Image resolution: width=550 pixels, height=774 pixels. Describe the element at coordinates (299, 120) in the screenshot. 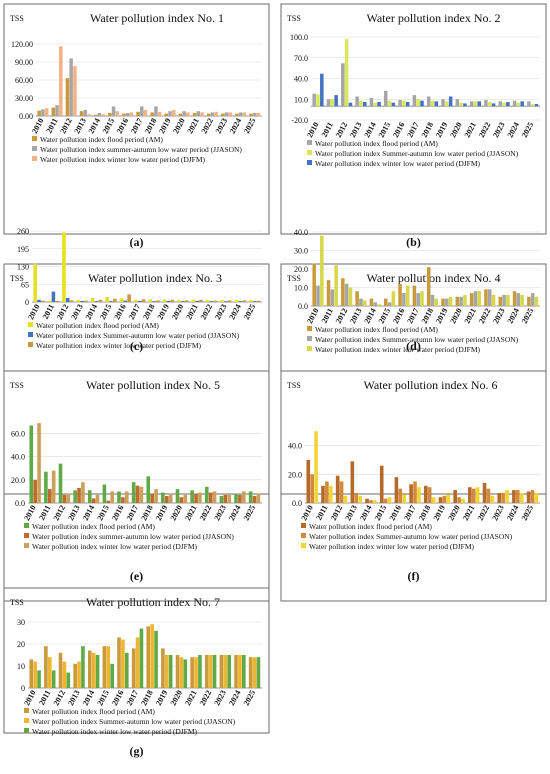

I see `y-tick-label: -20.0` at that location.